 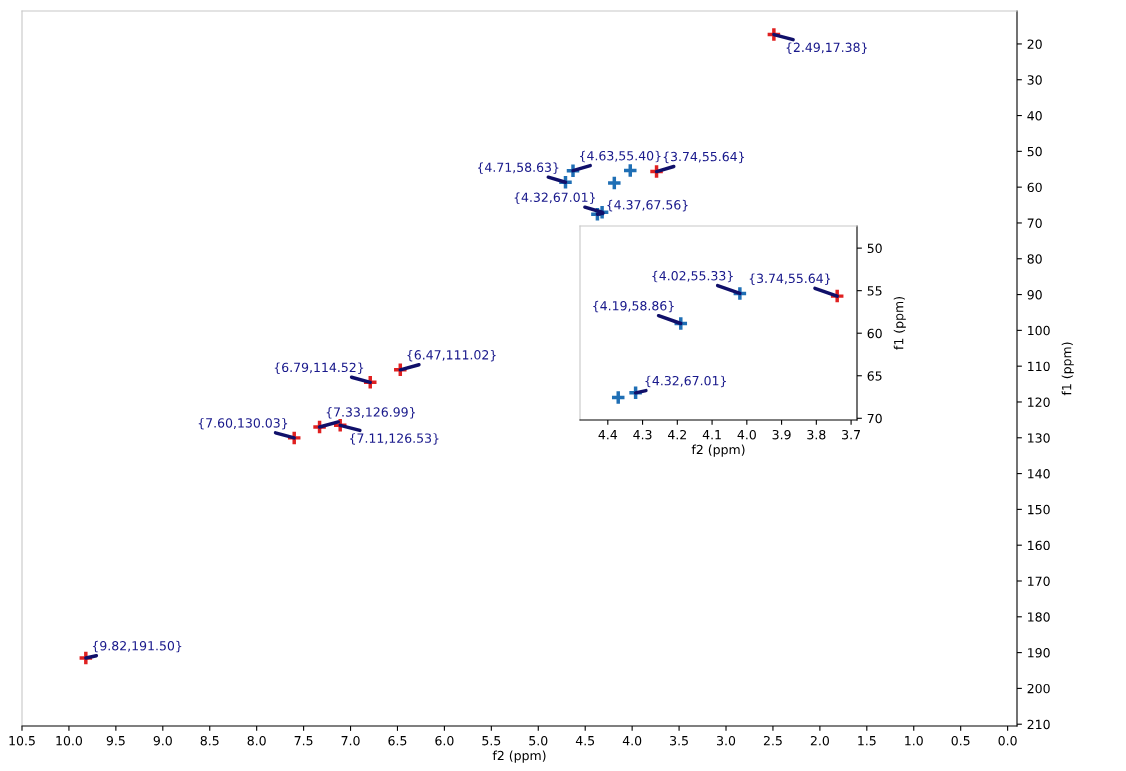 What do you see at coordinates (772, 740) in the screenshot?
I see `x-tick-label: 2.5` at bounding box center [772, 740].